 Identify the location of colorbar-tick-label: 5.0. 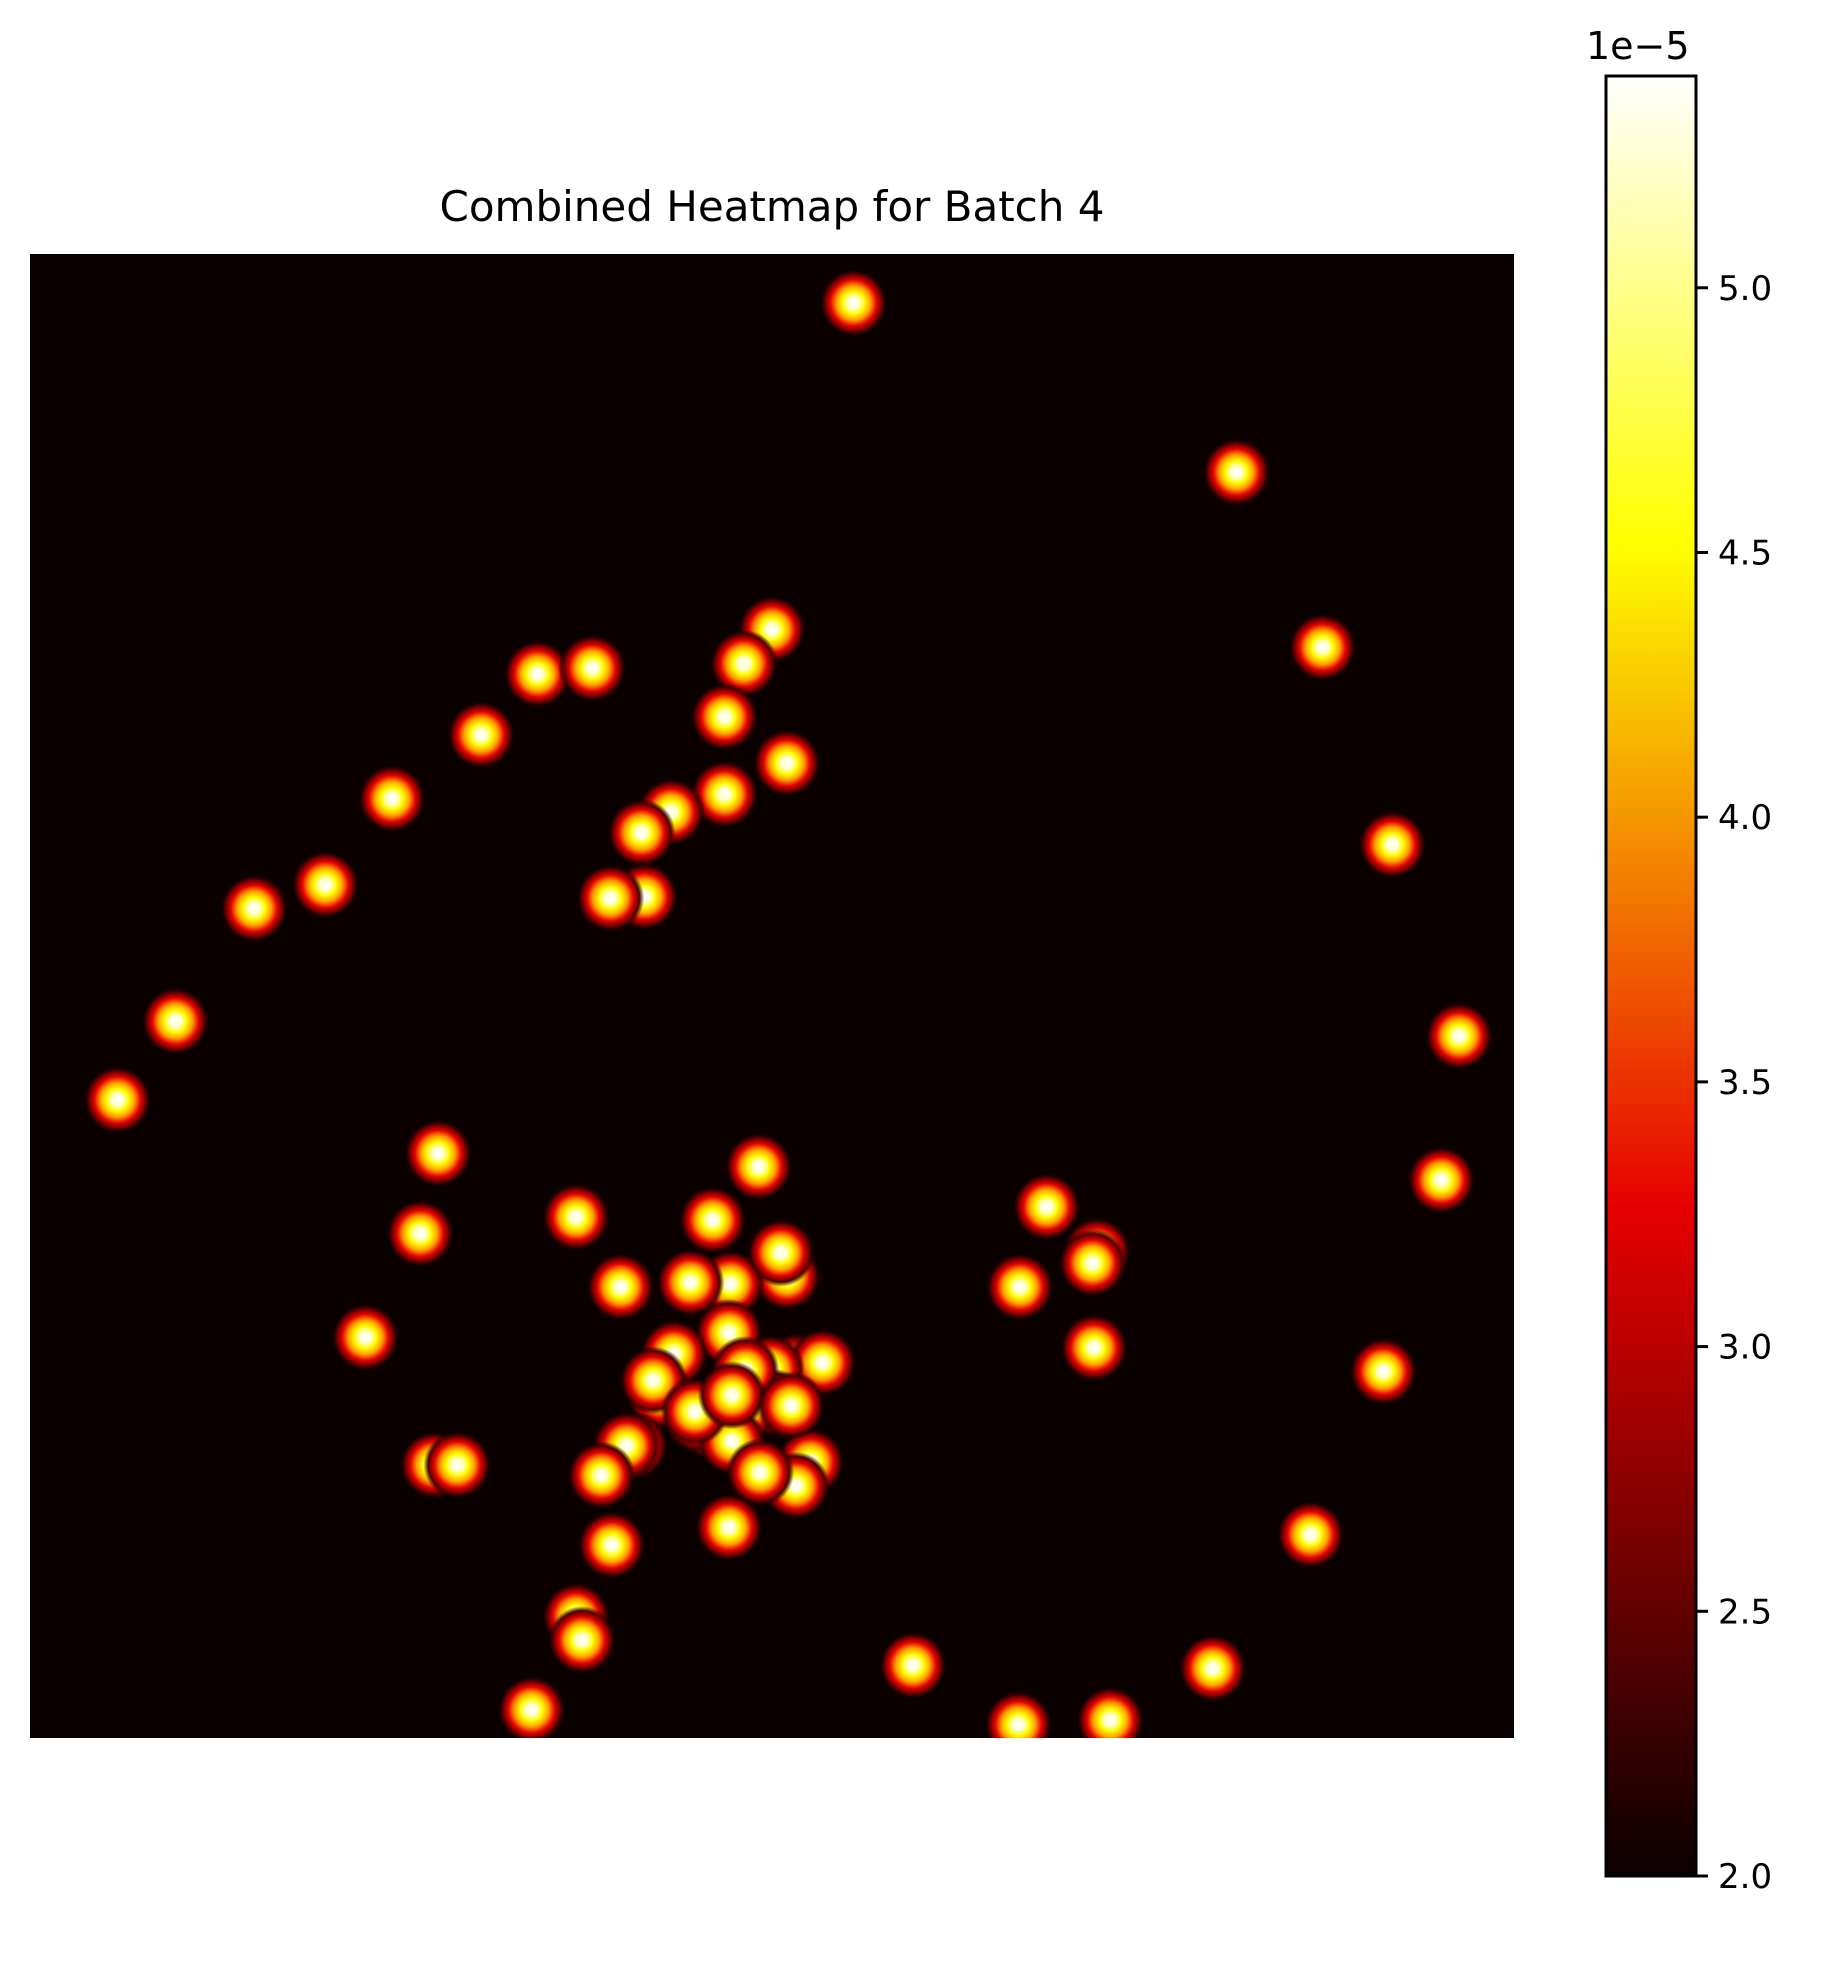
(1745, 289).